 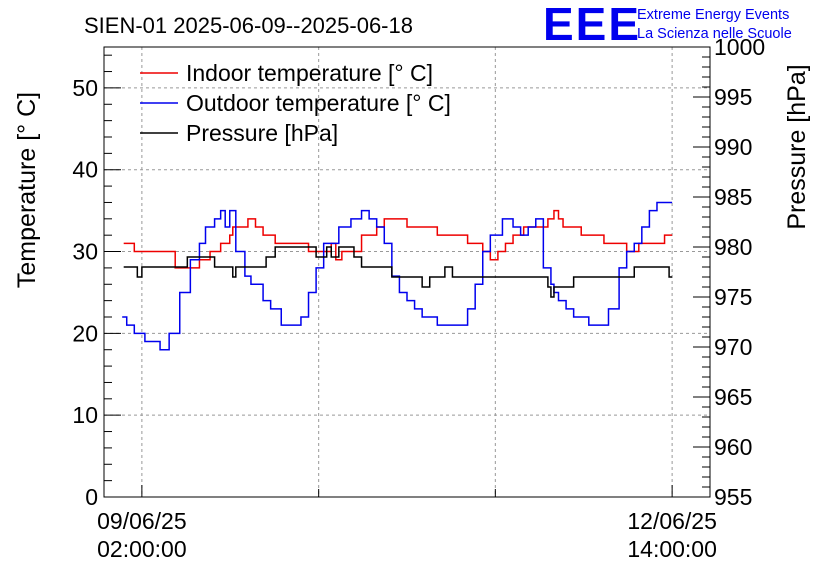 I want to click on chart-title: SIEN-01 2025-06-09--2025-06-18, so click(x=248, y=25).